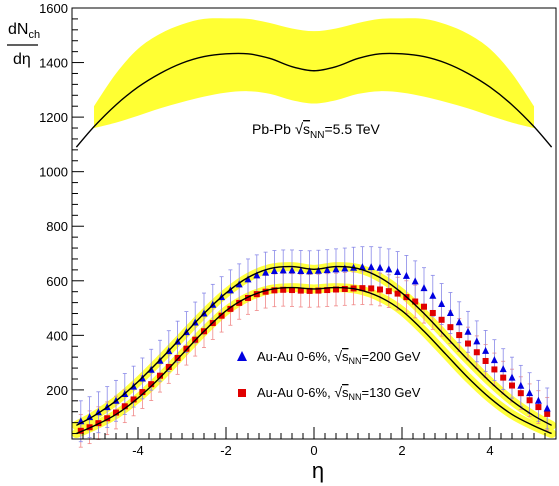 The image size is (559, 486). I want to click on y-tick-label: 1600, so click(53, 8).